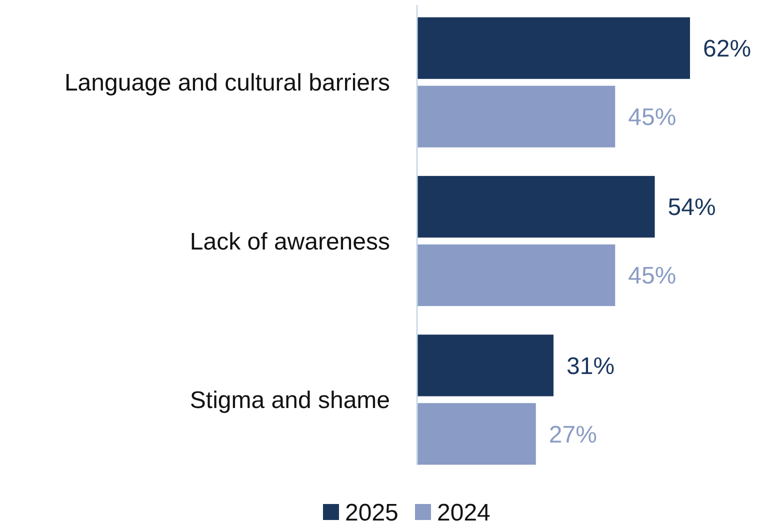  What do you see at coordinates (692, 208) in the screenshot?
I see `data-label: 54%` at bounding box center [692, 208].